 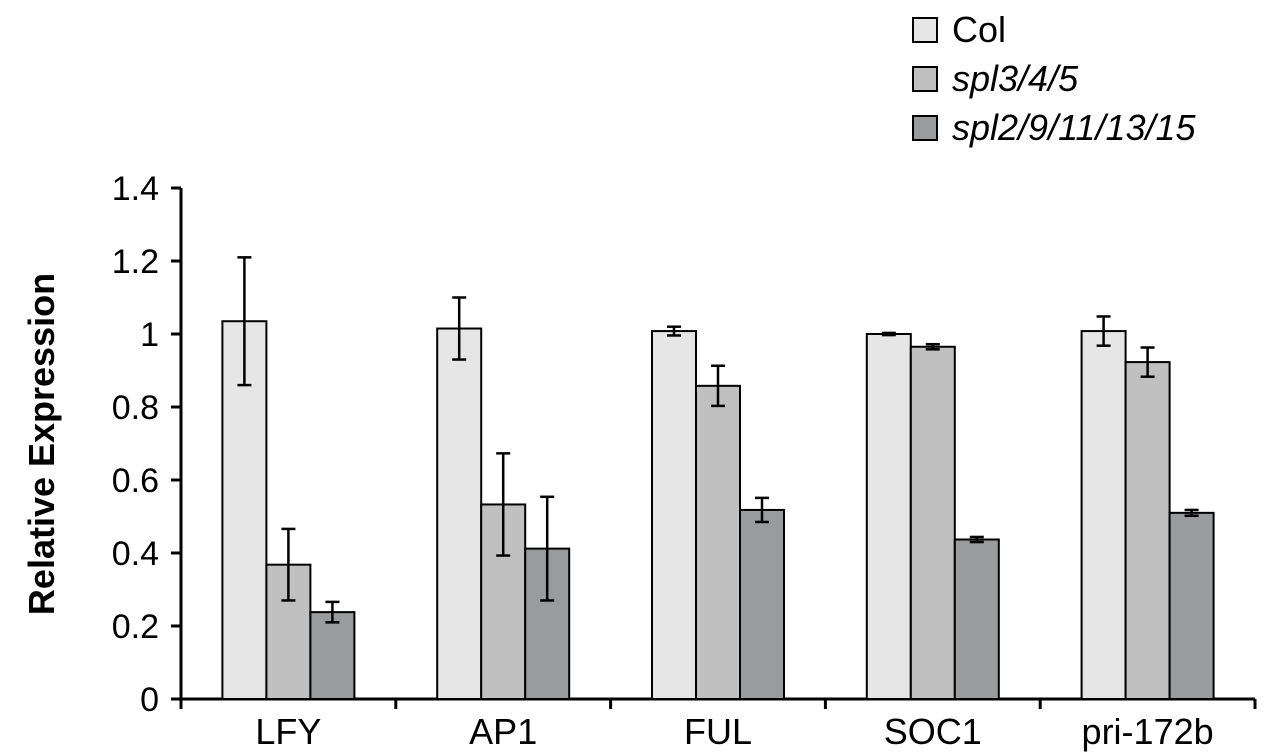 What do you see at coordinates (1015, 78) in the screenshot?
I see `legend-label: spl3/4/5` at bounding box center [1015, 78].